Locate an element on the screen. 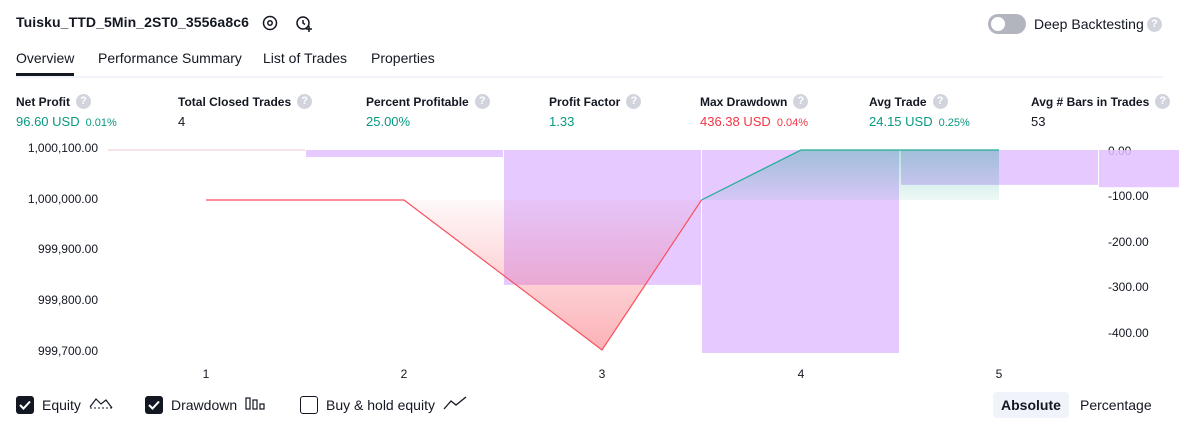 Image resolution: width=1179 pixels, height=429 pixels. metric-value: 25.00% is located at coordinates (388, 121).